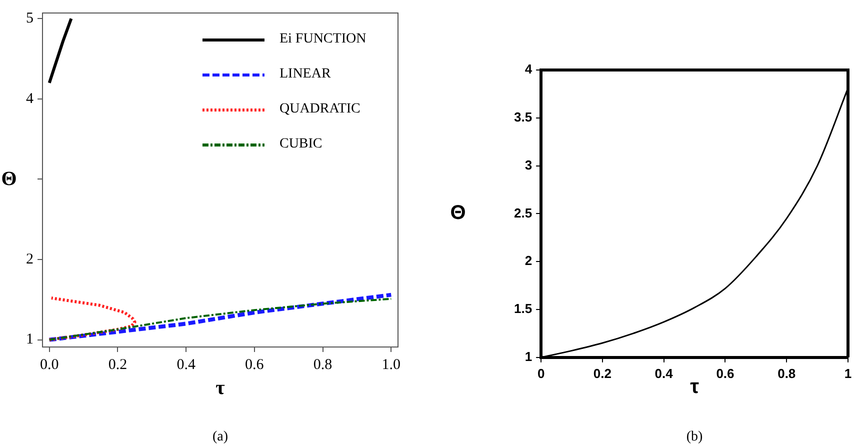 This screenshot has width=860, height=448. I want to click on legend-label: QUADRATIC, so click(319, 109).